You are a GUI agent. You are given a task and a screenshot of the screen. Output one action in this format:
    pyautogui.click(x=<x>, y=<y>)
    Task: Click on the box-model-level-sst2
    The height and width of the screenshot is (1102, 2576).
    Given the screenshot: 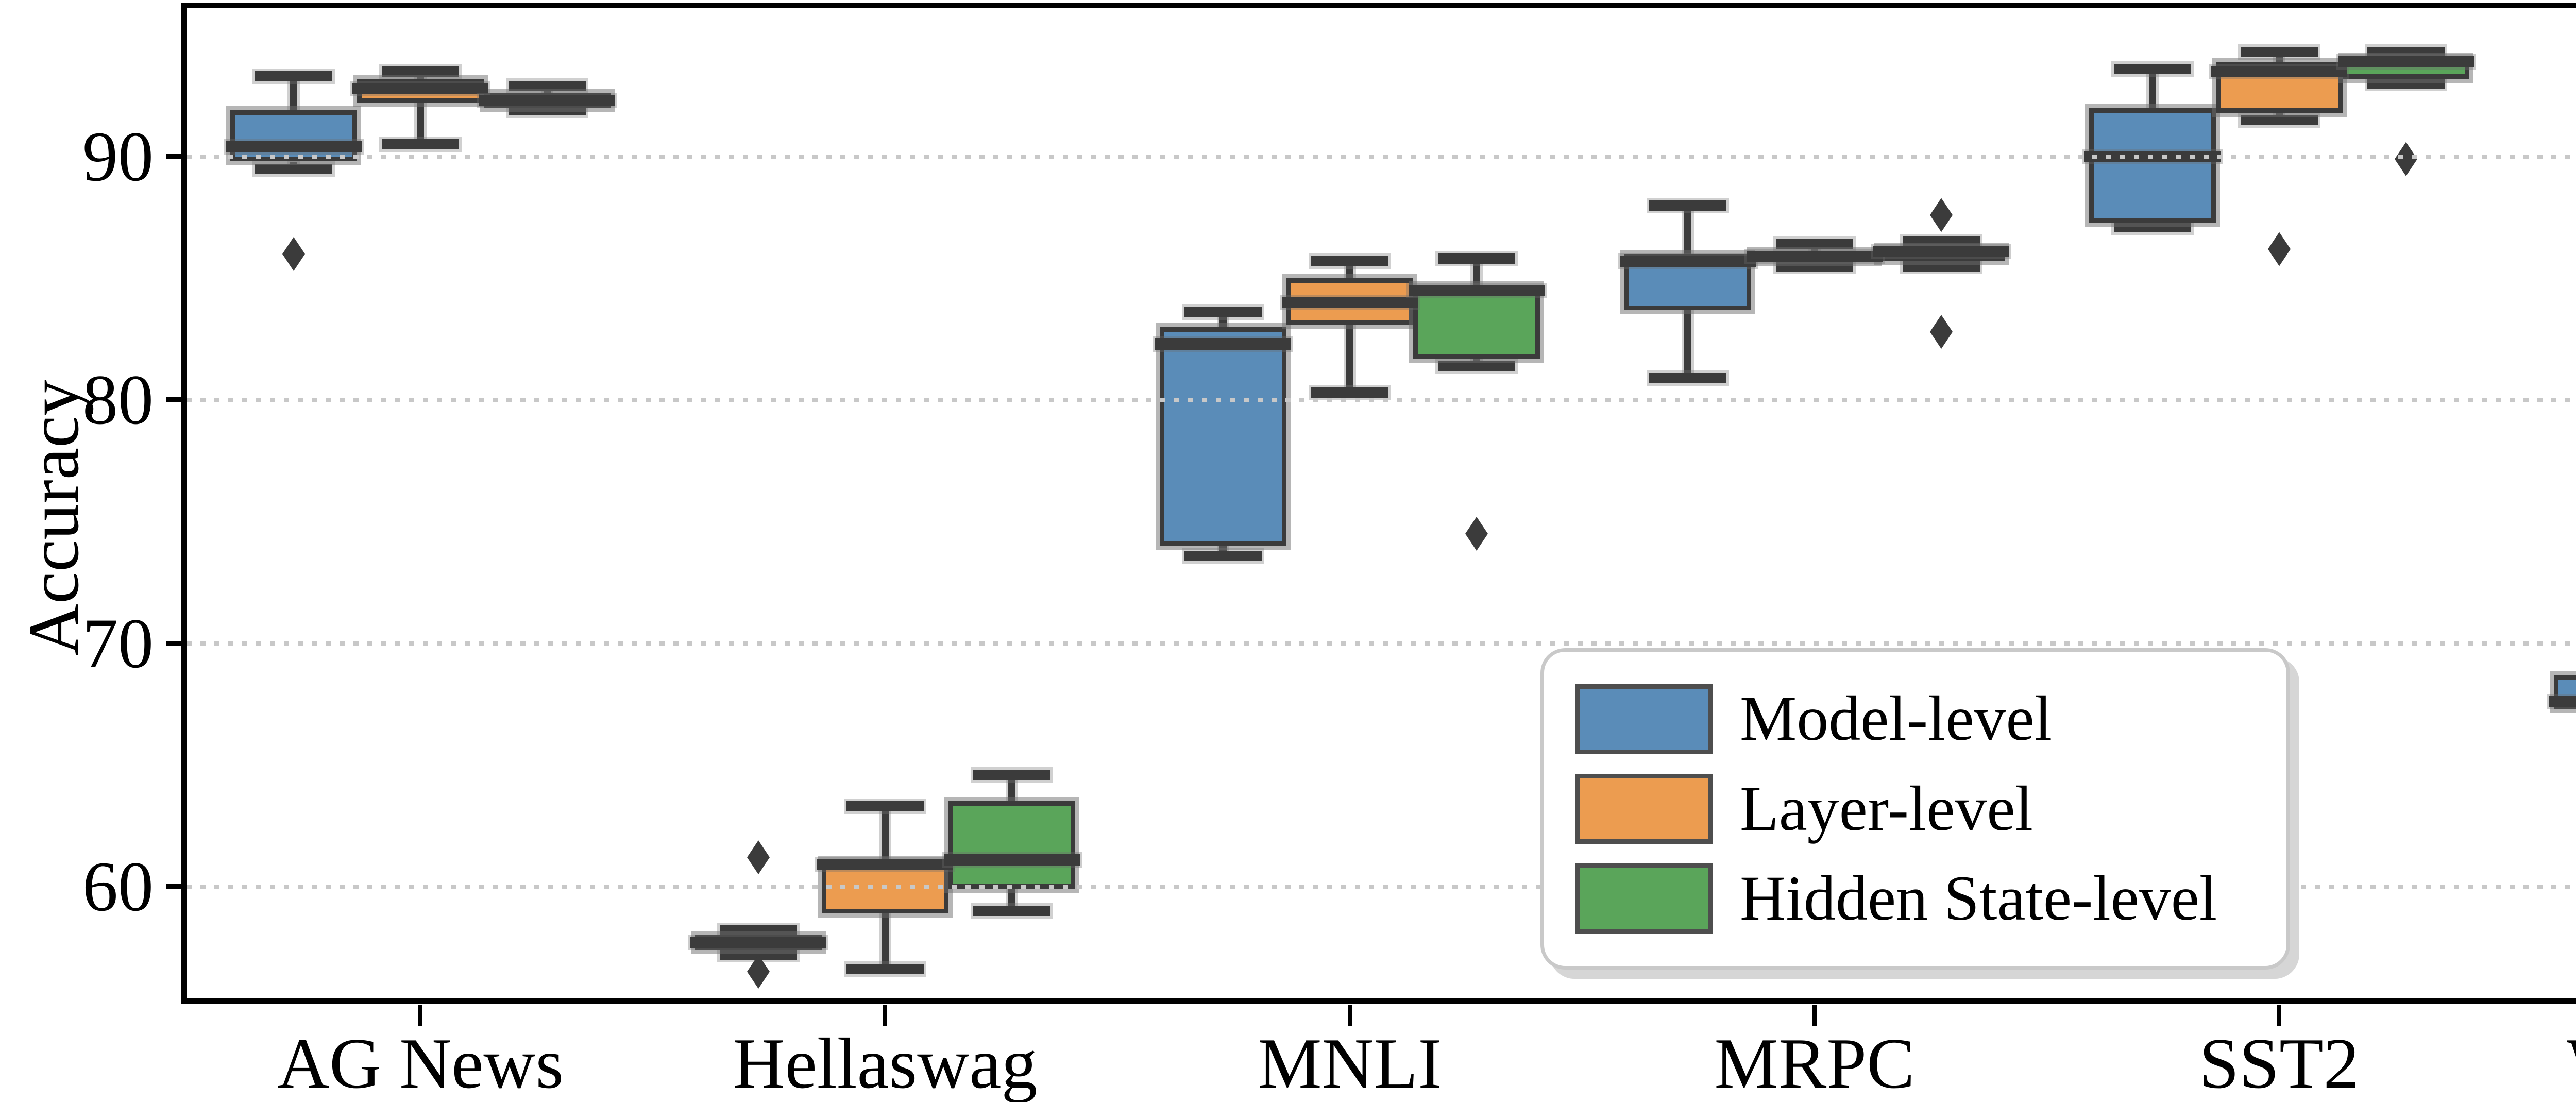 What is the action you would take?
    pyautogui.click(x=2152, y=165)
    